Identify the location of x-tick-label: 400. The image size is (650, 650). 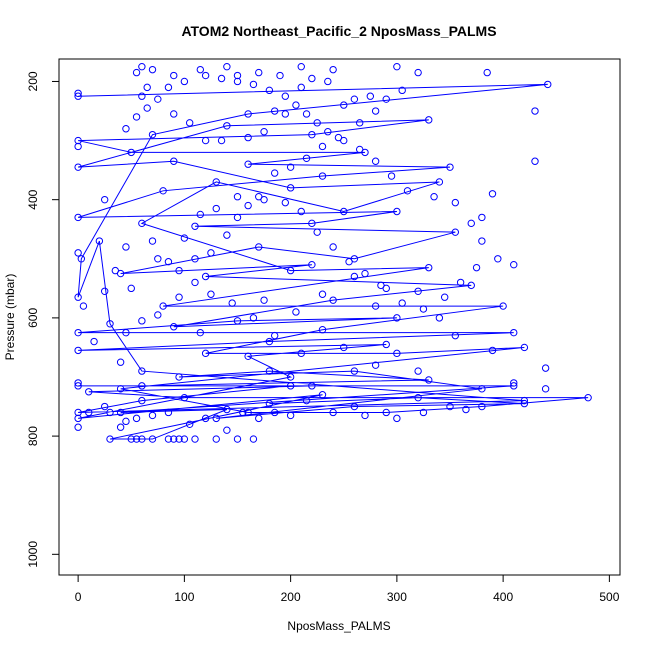
(503, 597).